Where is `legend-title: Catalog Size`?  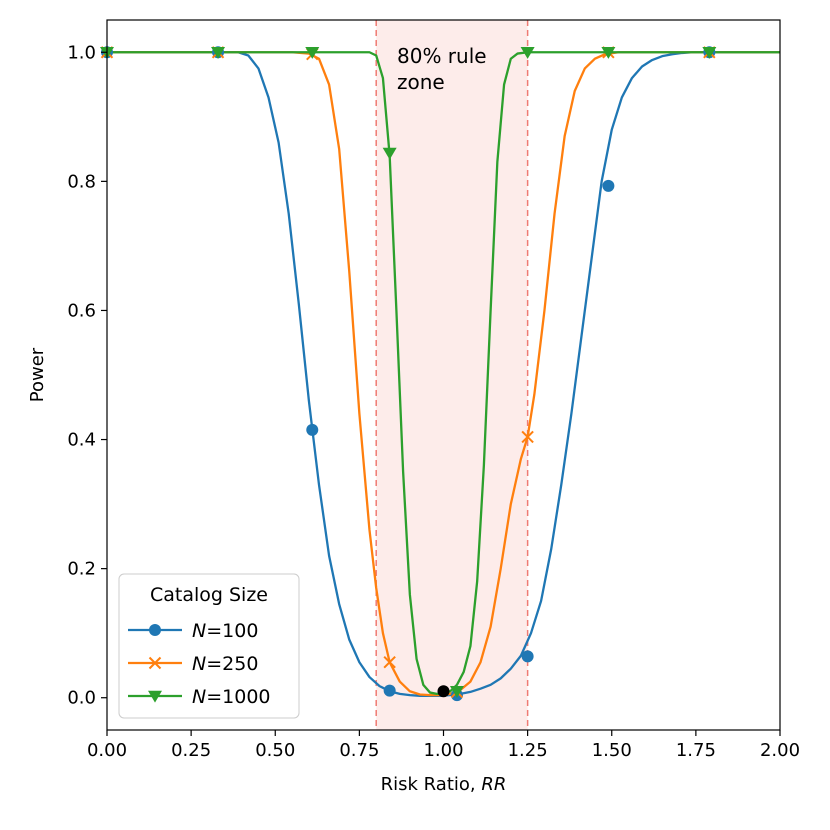 legend-title: Catalog Size is located at coordinates (209, 595).